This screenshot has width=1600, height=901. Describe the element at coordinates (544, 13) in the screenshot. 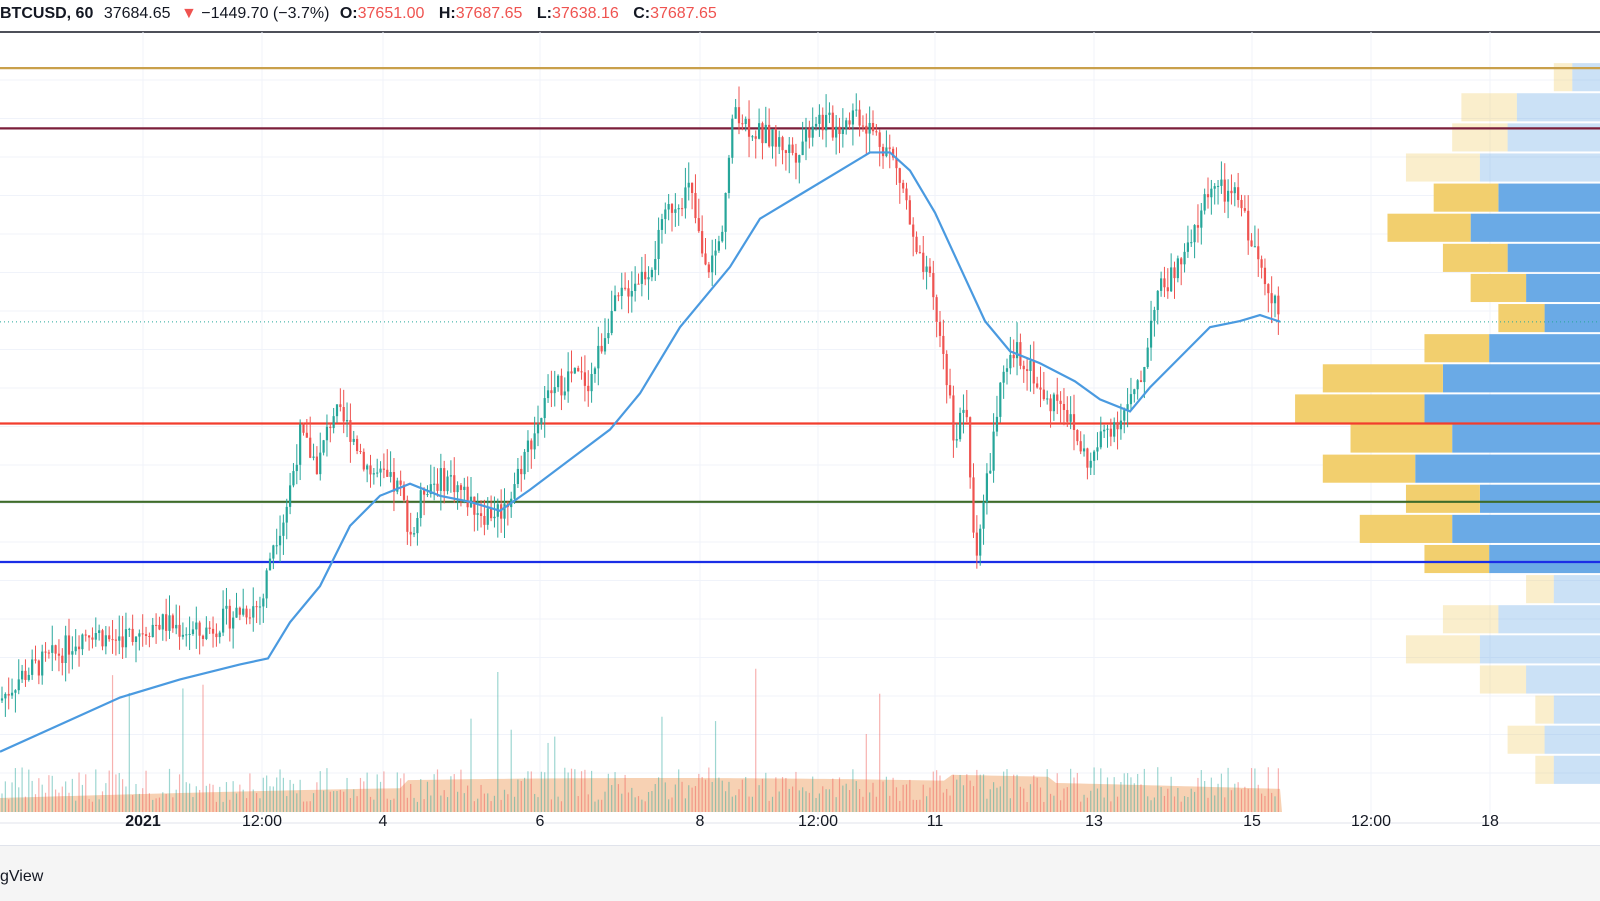

I see `low-label: L:` at that location.